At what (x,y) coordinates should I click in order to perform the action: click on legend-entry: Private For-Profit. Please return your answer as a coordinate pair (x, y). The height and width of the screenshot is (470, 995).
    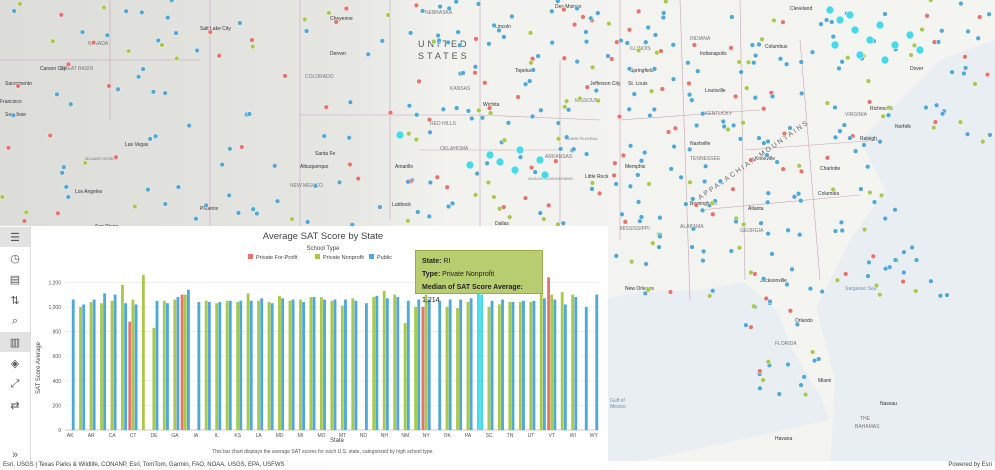
    Looking at the image, I should click on (277, 258).